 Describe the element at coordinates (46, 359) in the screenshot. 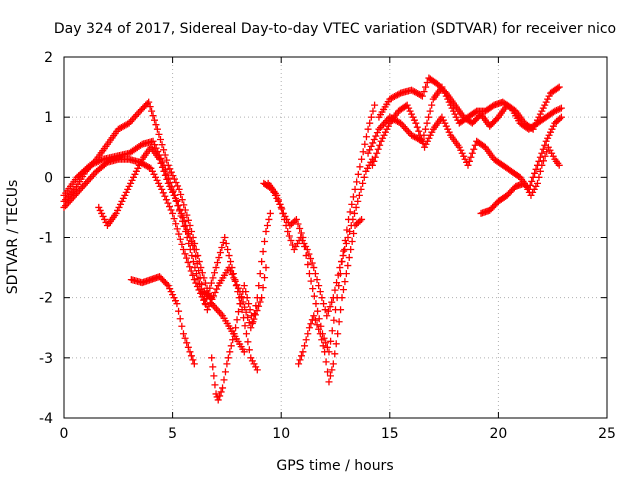

I see `y-tick-label: -3` at that location.